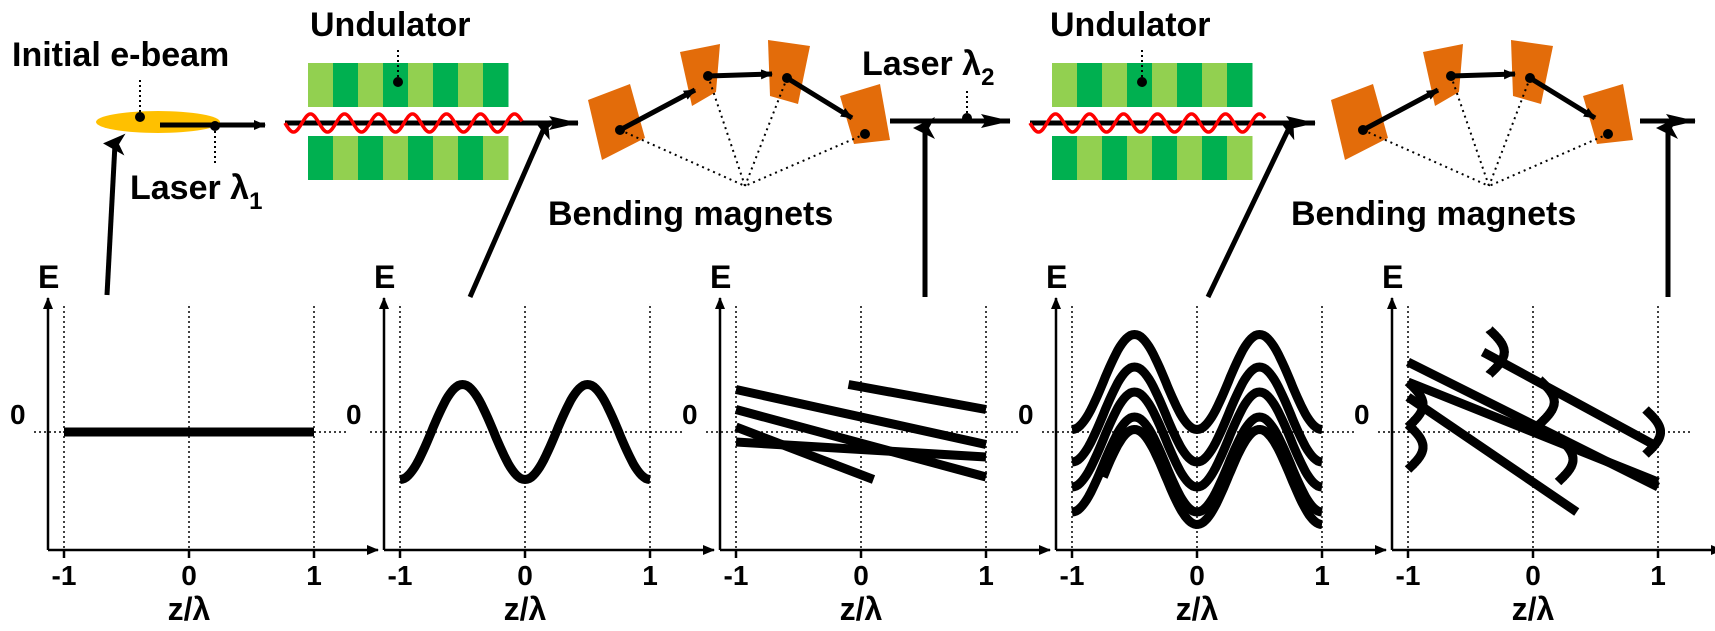 Image resolution: width=1715 pixels, height=631 pixels. What do you see at coordinates (690, 214) in the screenshot?
I see `bending-magnets-1-label: Bending magnets` at bounding box center [690, 214].